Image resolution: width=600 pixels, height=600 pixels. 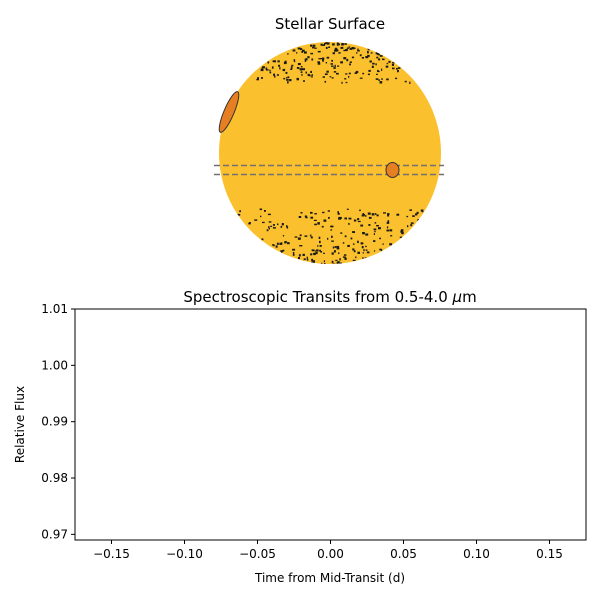 I want to click on y-tick-label: 1.01, so click(x=54, y=309).